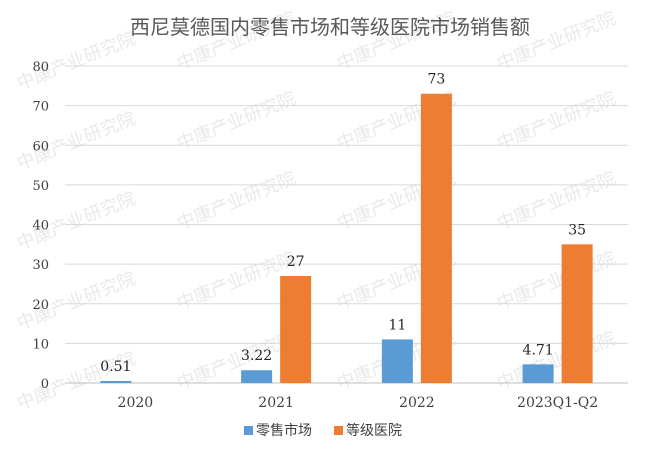  What do you see at coordinates (330, 27) in the screenshot?
I see `chart-title: 西尼莫德国内零售市场和等级医院市场销售额` at bounding box center [330, 27].